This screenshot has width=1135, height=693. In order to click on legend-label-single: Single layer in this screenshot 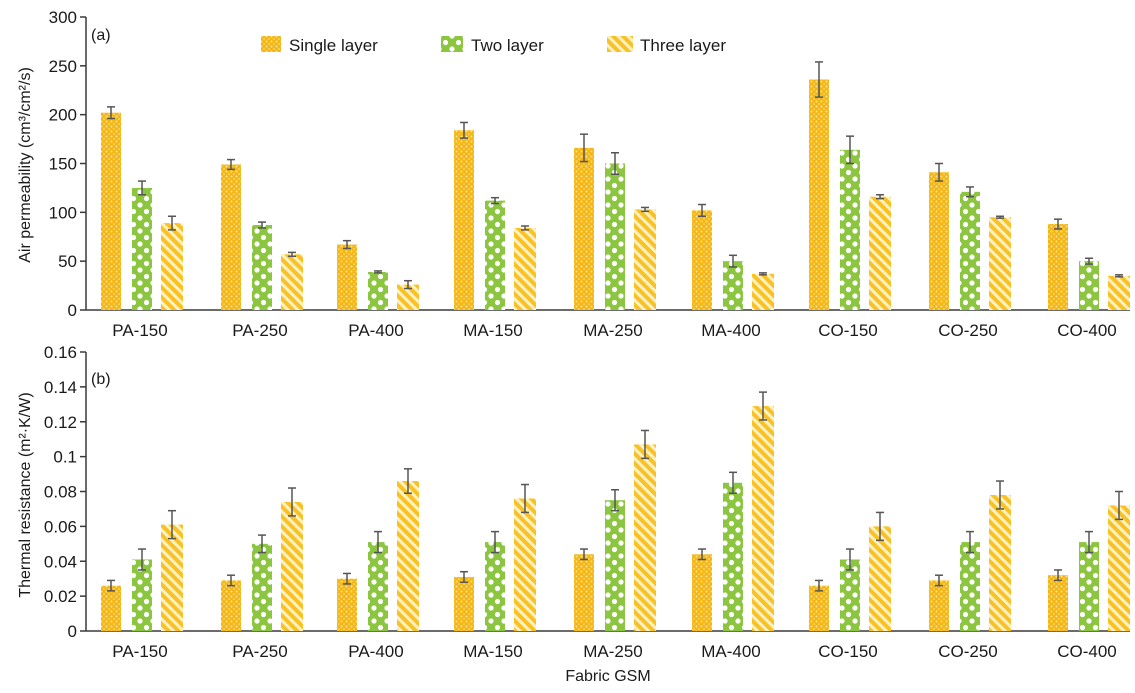, I will do `click(333, 45)`.